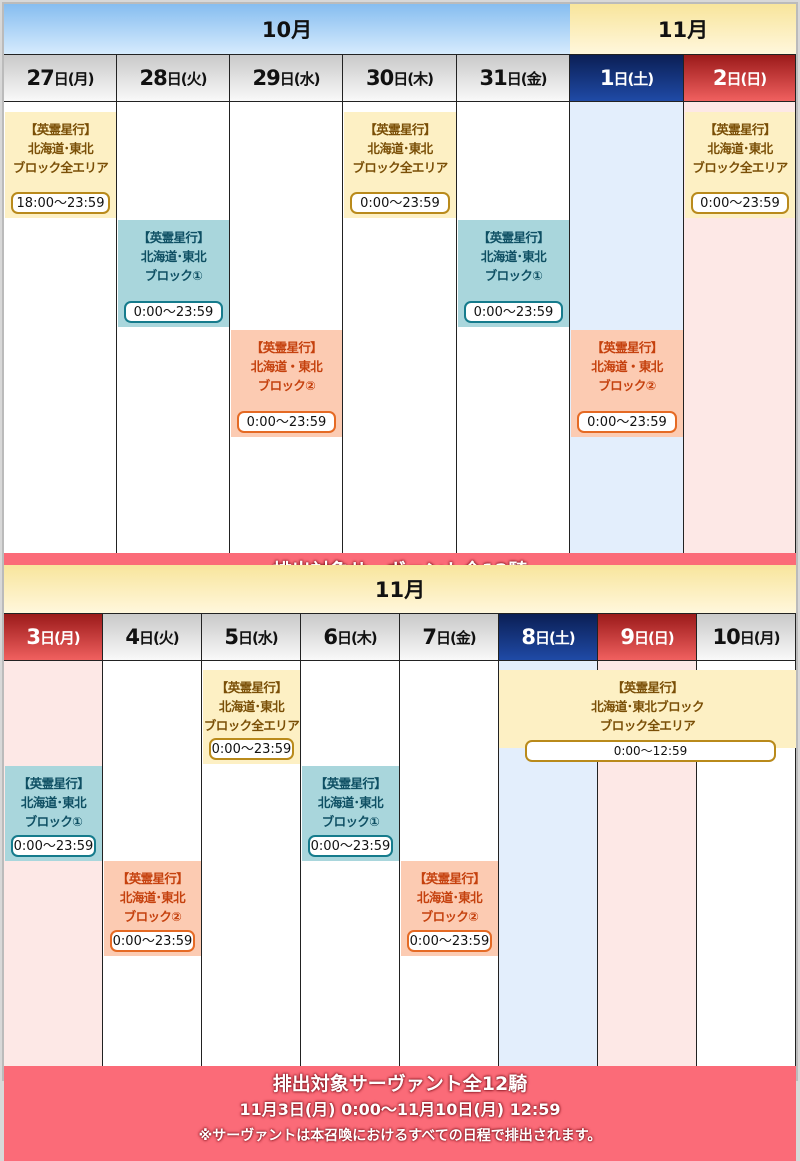 The image size is (800, 1161). I want to click on day-of-week: (火), so click(194, 78).